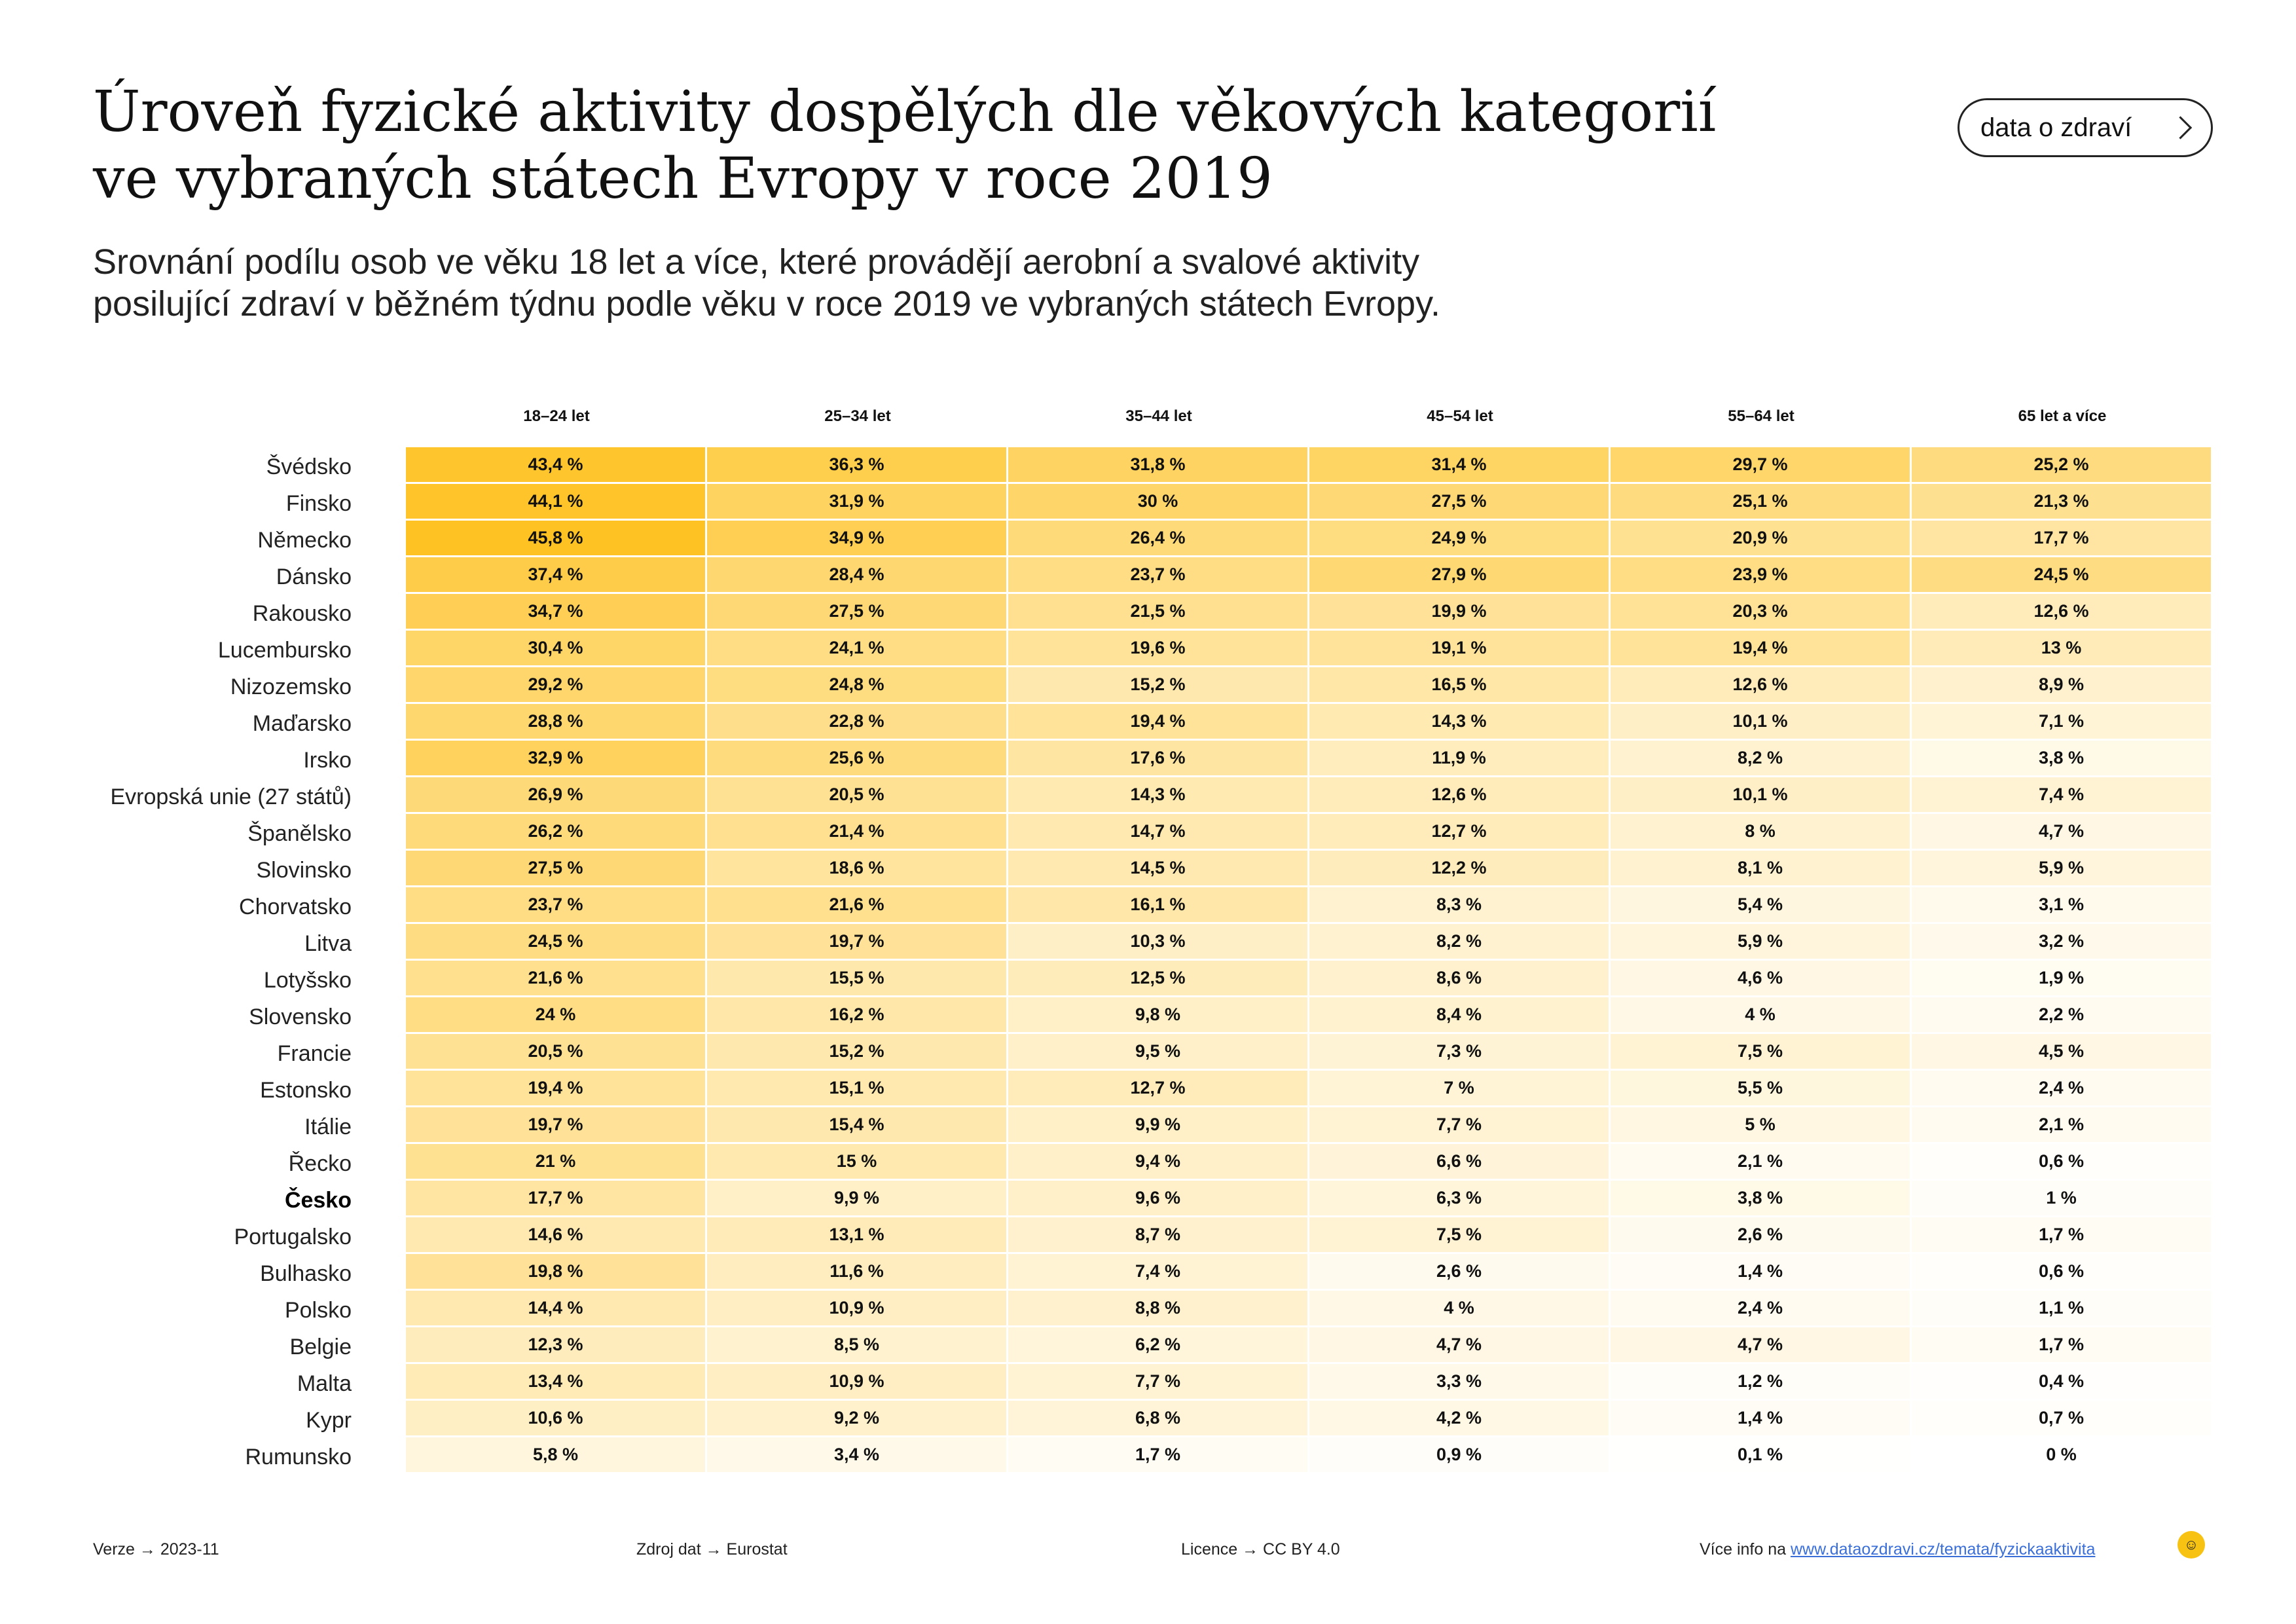 Image resolution: width=2296 pixels, height=1624 pixels. I want to click on heatmap-cell: 9,6 %, so click(1157, 1198).